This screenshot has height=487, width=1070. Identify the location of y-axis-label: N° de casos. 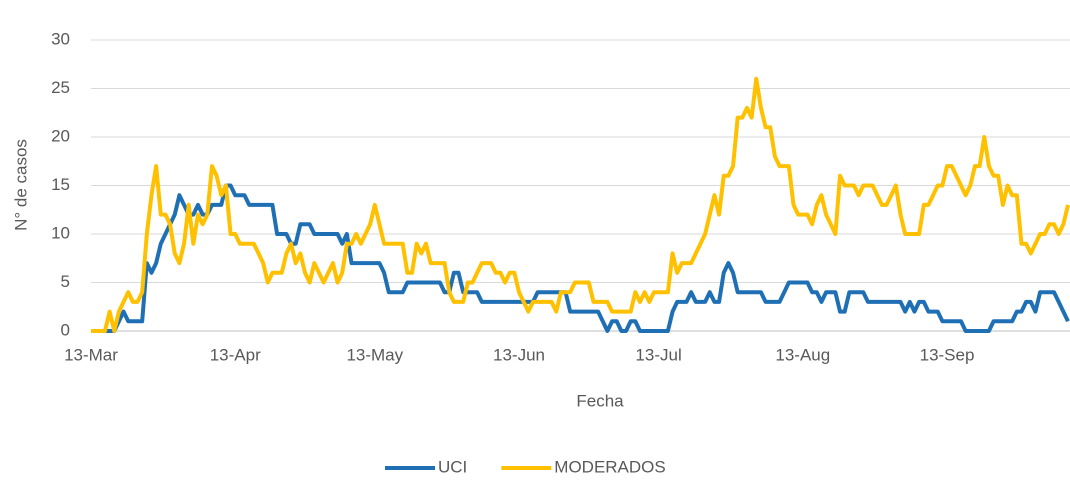
(20, 185).